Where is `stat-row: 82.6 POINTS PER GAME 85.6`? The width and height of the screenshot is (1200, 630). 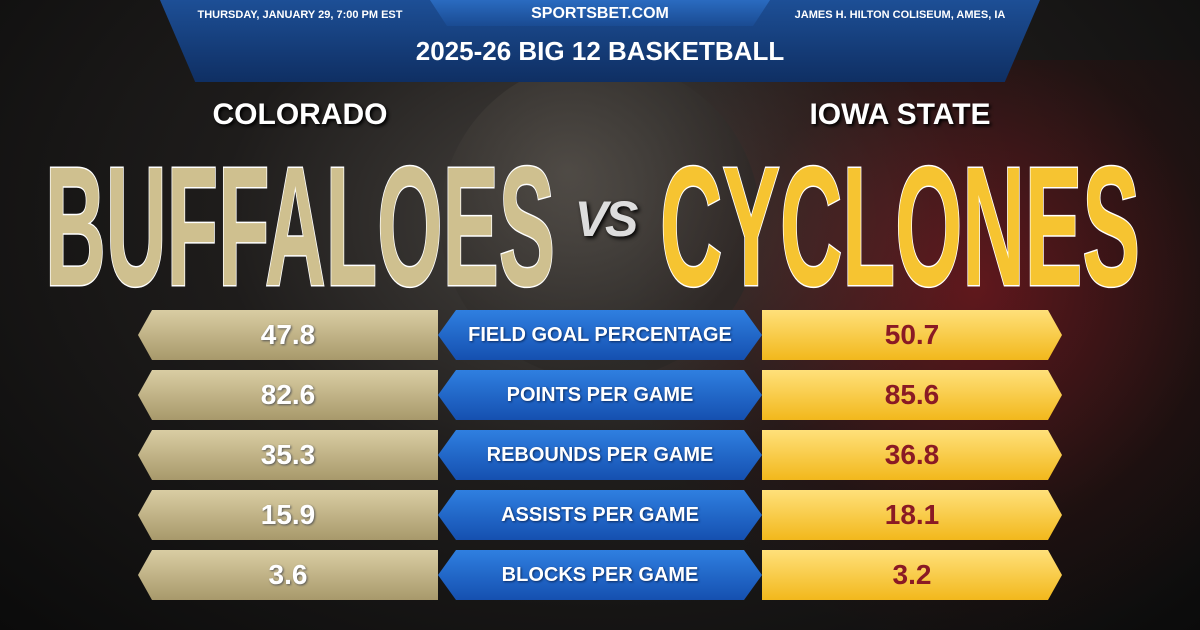 stat-row: 82.6 POINTS PER GAME 85.6 is located at coordinates (600, 395).